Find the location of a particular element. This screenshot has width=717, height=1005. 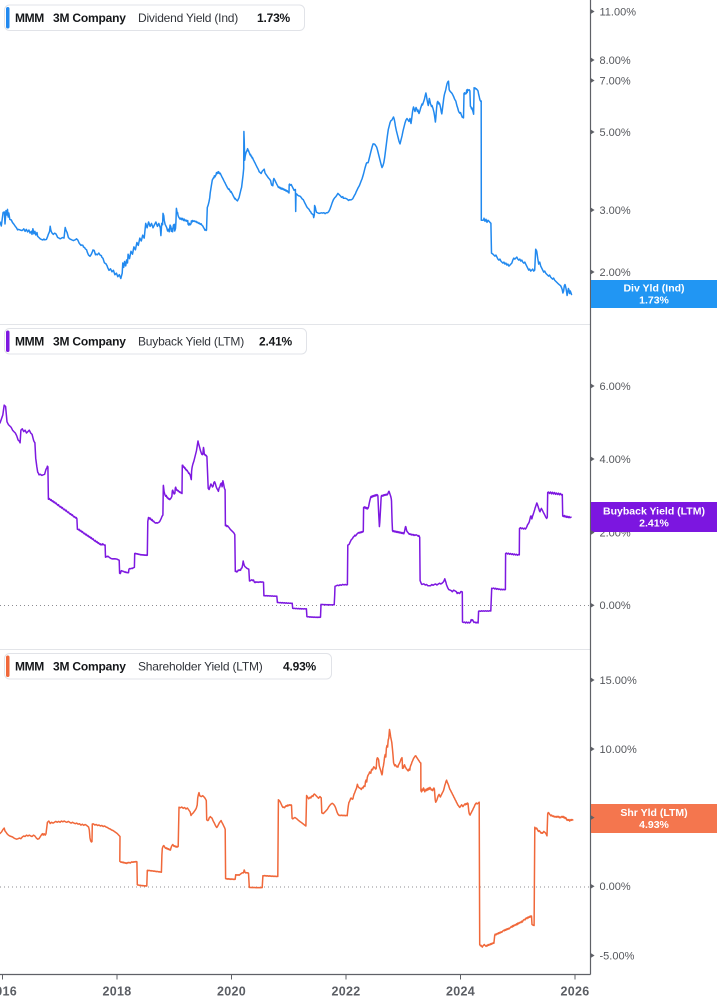

svg-text: 11.00% is located at coordinates (618, 12).